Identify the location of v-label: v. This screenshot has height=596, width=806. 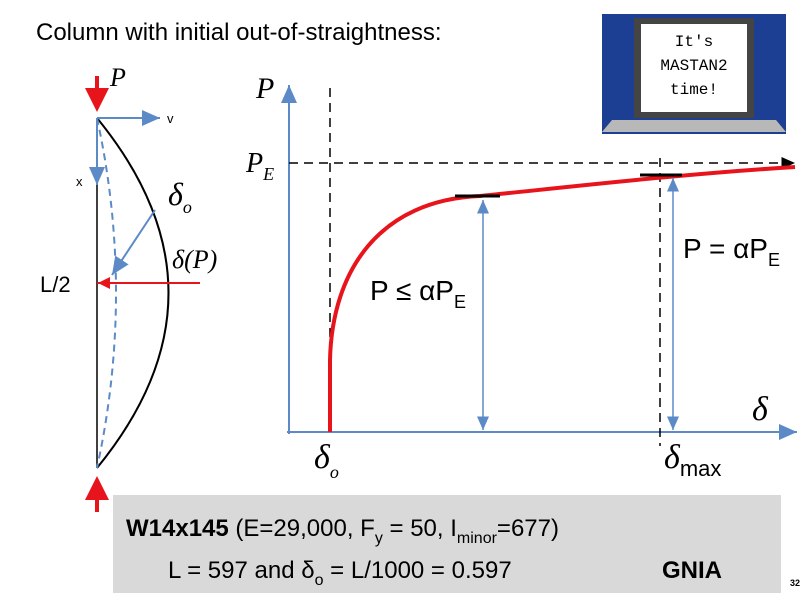
(170, 118).